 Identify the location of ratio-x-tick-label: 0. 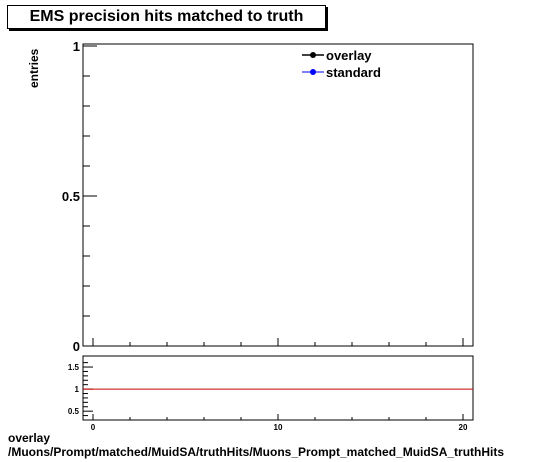
(93, 427).